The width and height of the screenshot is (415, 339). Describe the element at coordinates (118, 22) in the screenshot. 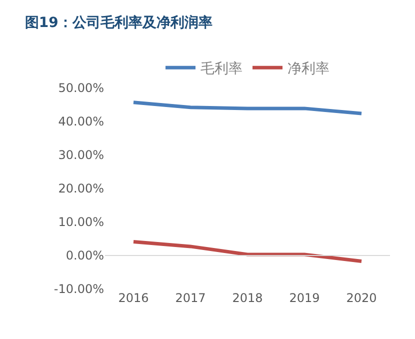

I see `chart-title: 图19：公司毛利率及净利润率` at that location.